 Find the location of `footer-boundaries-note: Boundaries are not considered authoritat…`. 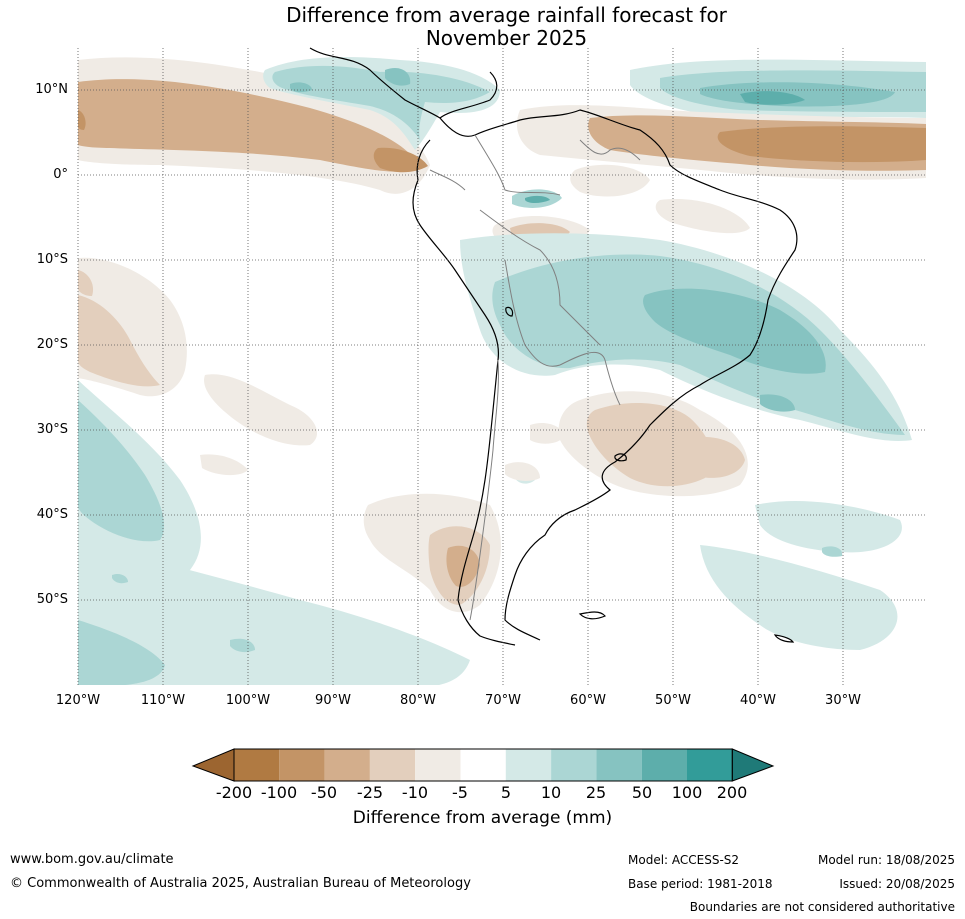

footer-boundaries-note: Boundaries are not considered authoritat… is located at coordinates (822, 907).